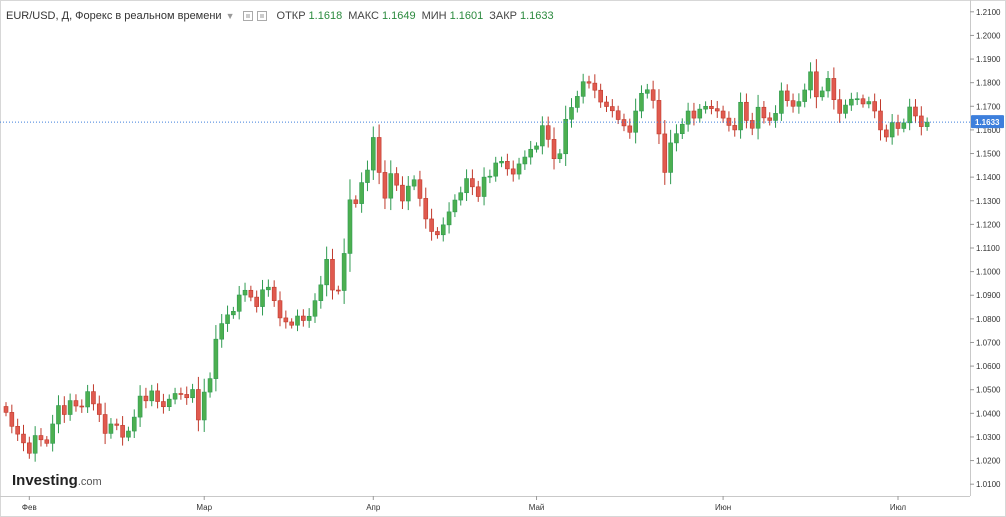 This screenshot has width=1006, height=517. I want to click on settings-icon, so click(261, 16).